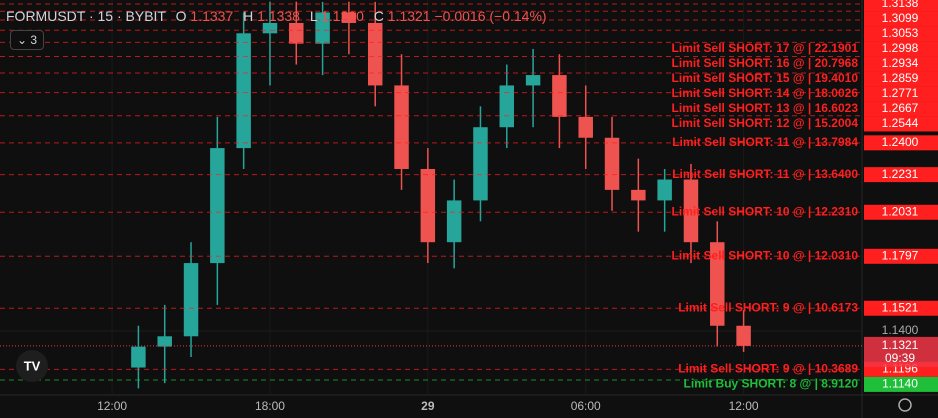 The width and height of the screenshot is (938, 418). What do you see at coordinates (765, 142) in the screenshot?
I see `order-label: Limit Sell SHORT: 11 @ | 13.7984` at bounding box center [765, 142].